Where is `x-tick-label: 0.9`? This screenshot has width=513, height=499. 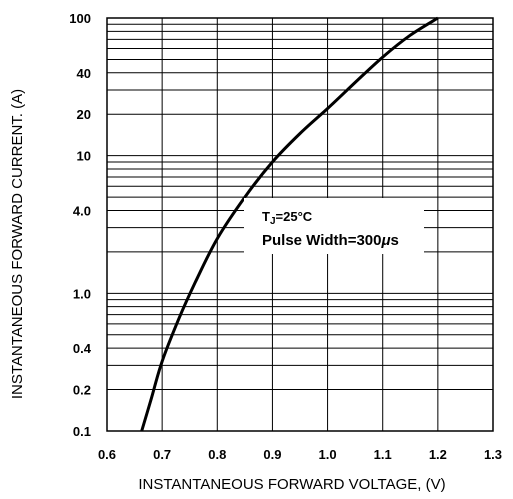
x-tick-label: 0.9 is located at coordinates (272, 454).